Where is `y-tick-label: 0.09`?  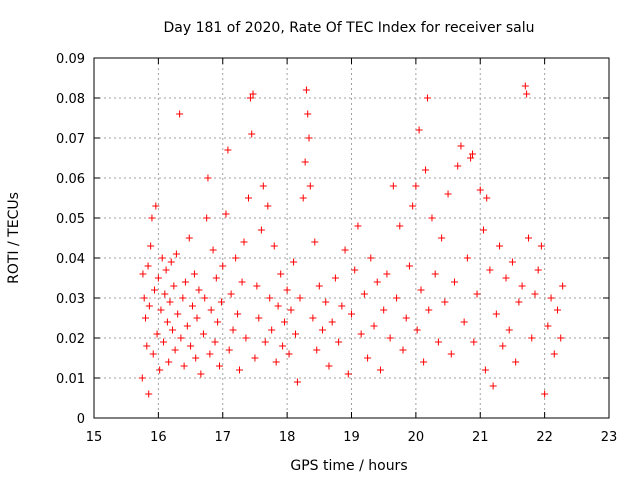
y-tick-label: 0.09 is located at coordinates (70, 59).